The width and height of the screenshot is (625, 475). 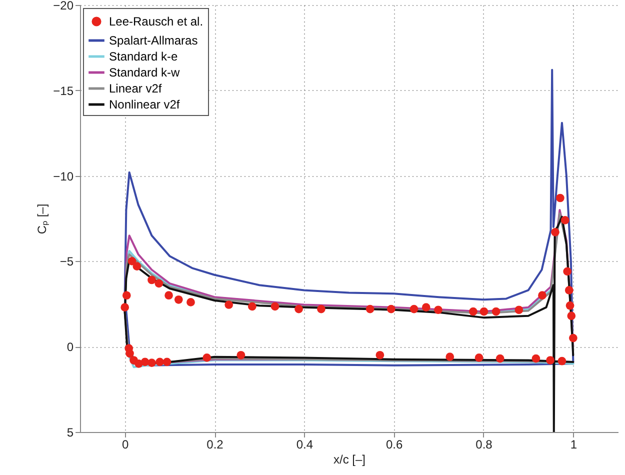 What do you see at coordinates (156, 21) in the screenshot?
I see `legend-label: Lee-Rausch et al.` at bounding box center [156, 21].